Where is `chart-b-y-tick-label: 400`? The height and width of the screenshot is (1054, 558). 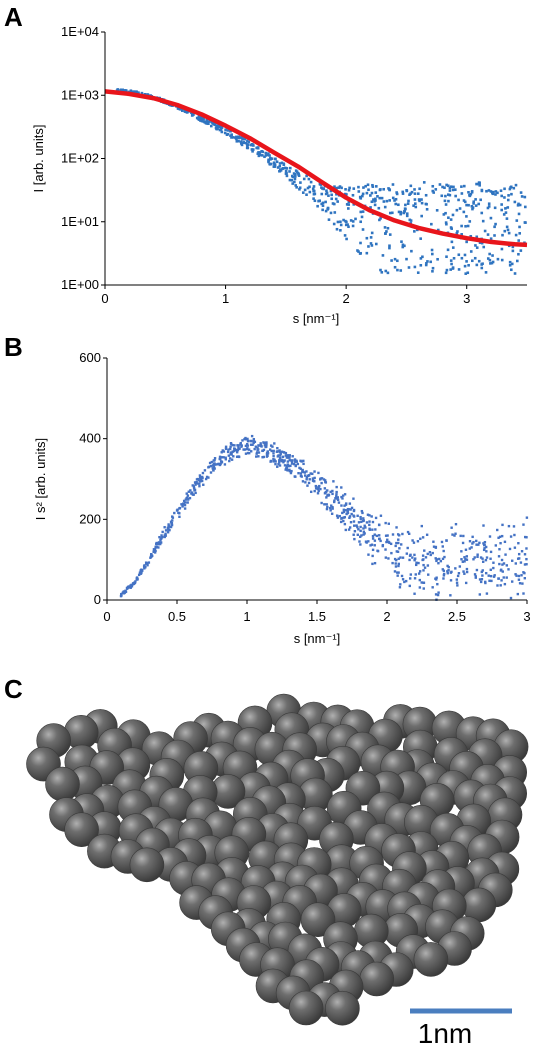 chart-b-y-tick-label: 400 is located at coordinates (90, 438).